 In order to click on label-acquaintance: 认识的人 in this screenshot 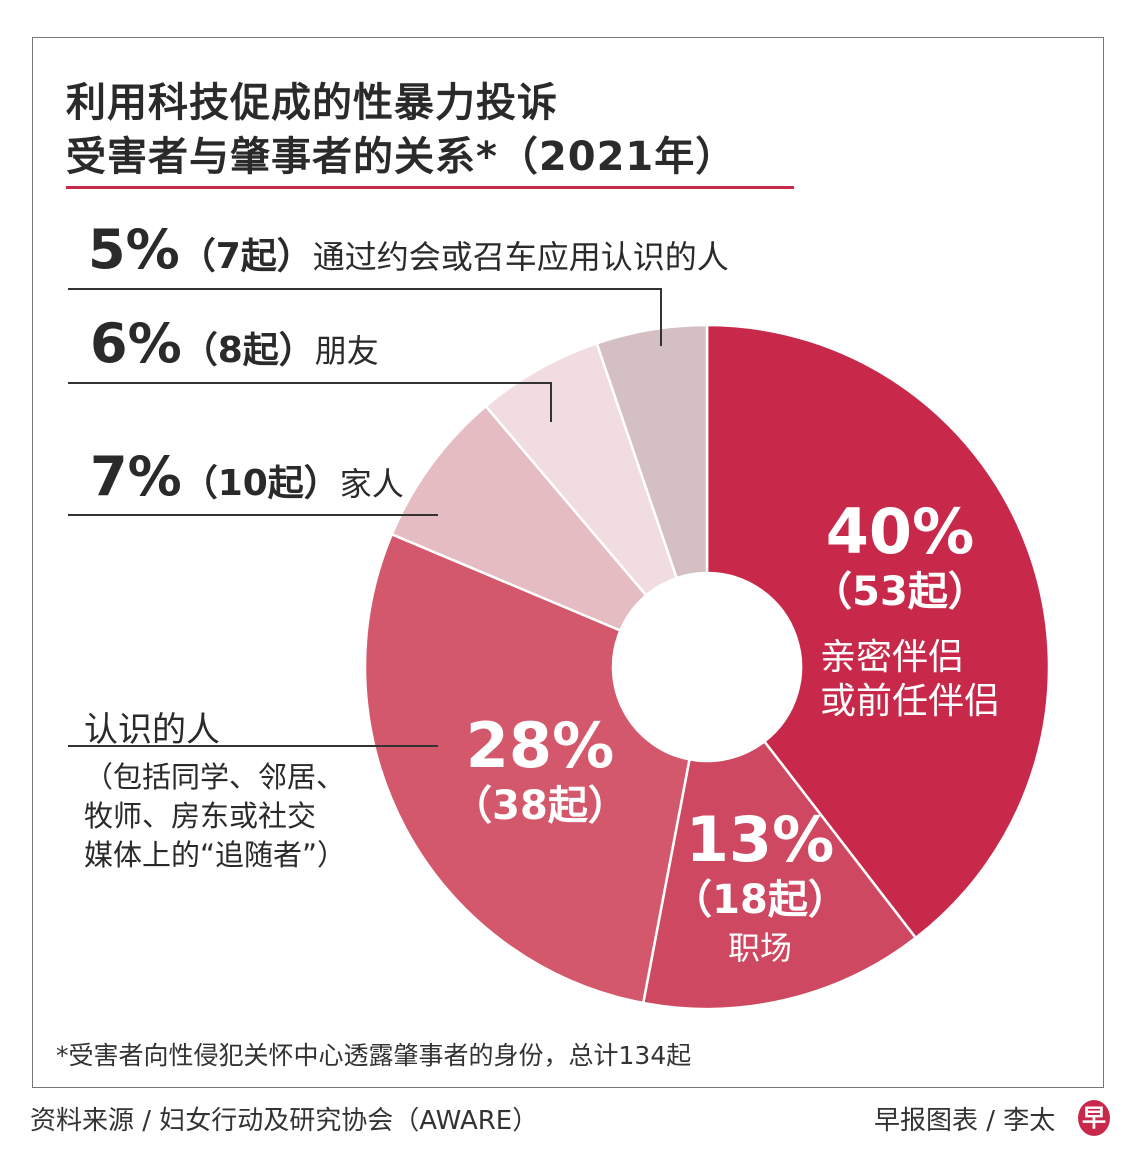, I will do `click(152, 730)`.